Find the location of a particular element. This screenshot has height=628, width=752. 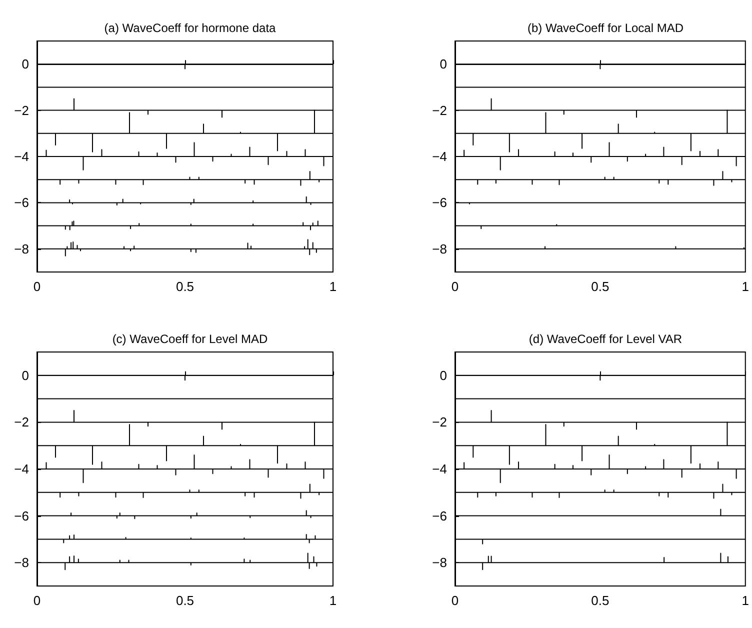

chart-title: (c) WaveCoeff for Level MAD is located at coordinates (190, 339).